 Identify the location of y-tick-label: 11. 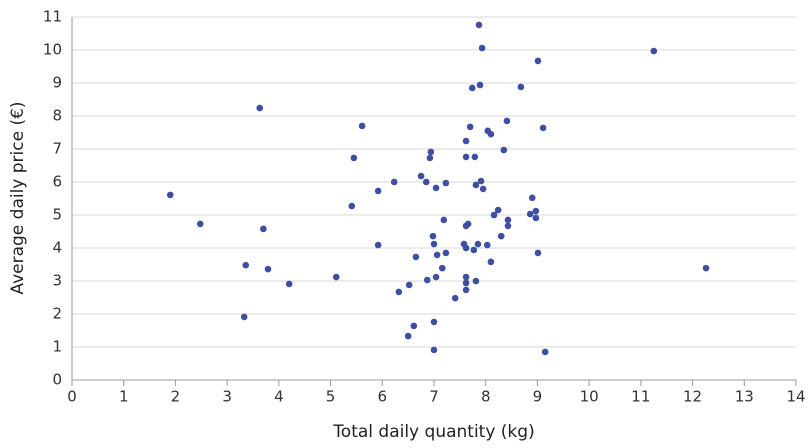
(52, 17).